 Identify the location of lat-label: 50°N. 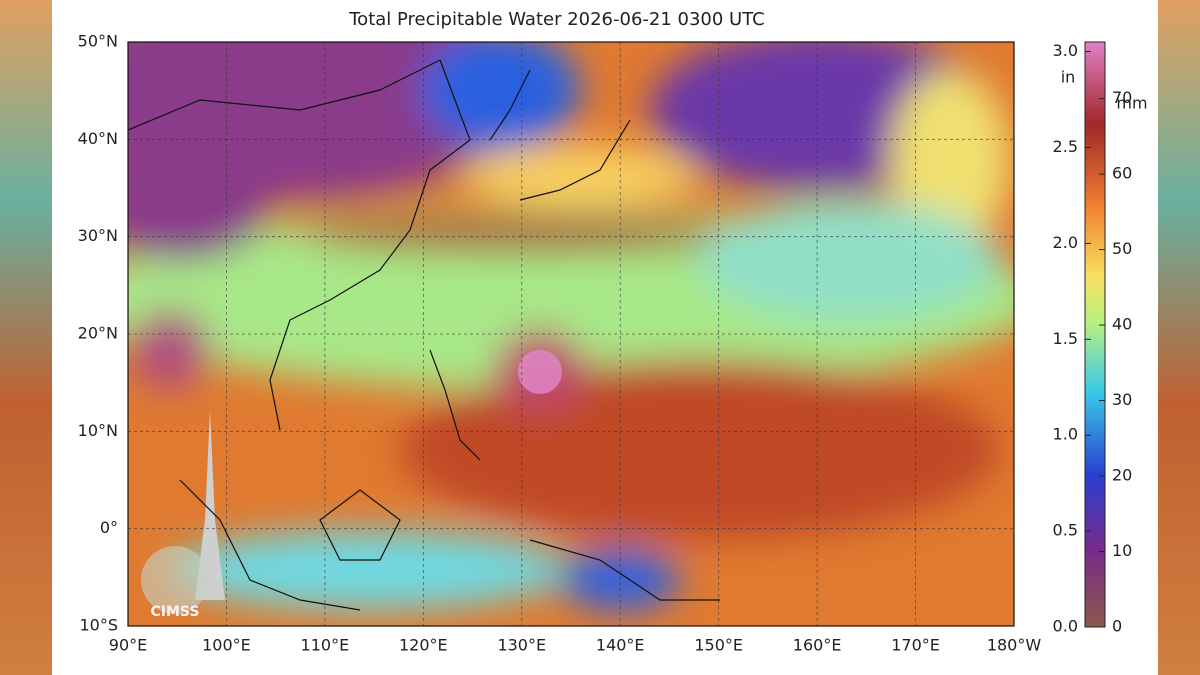
(98, 41).